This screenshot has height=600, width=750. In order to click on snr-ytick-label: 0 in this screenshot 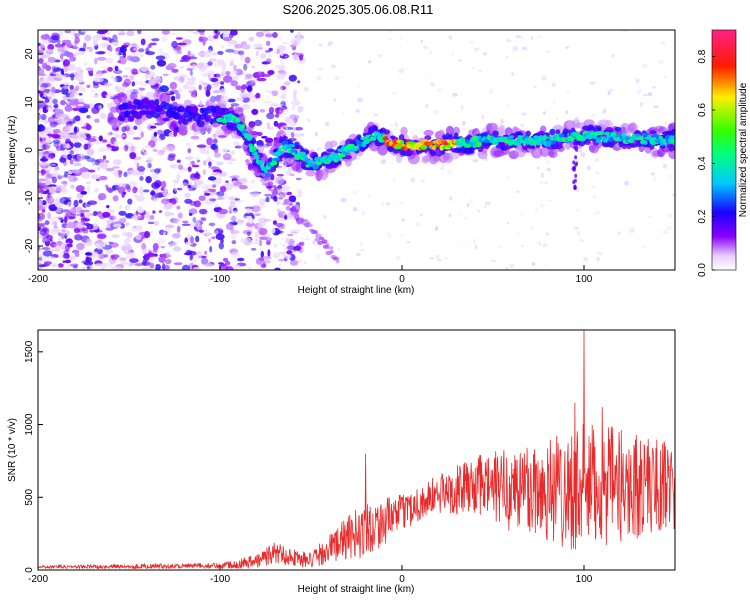, I will do `click(29, 570)`.